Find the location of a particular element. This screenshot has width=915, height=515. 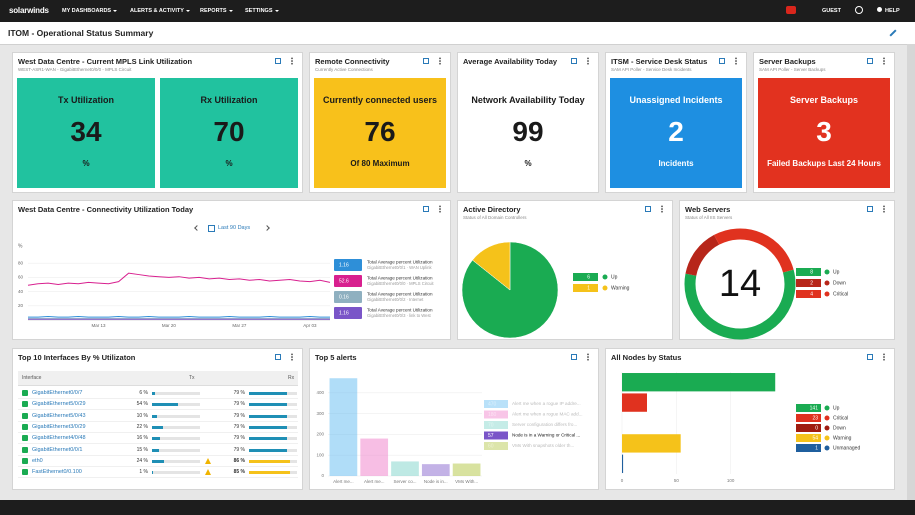

widget-subtitle: Currently Active Connections is located at coordinates (344, 69).